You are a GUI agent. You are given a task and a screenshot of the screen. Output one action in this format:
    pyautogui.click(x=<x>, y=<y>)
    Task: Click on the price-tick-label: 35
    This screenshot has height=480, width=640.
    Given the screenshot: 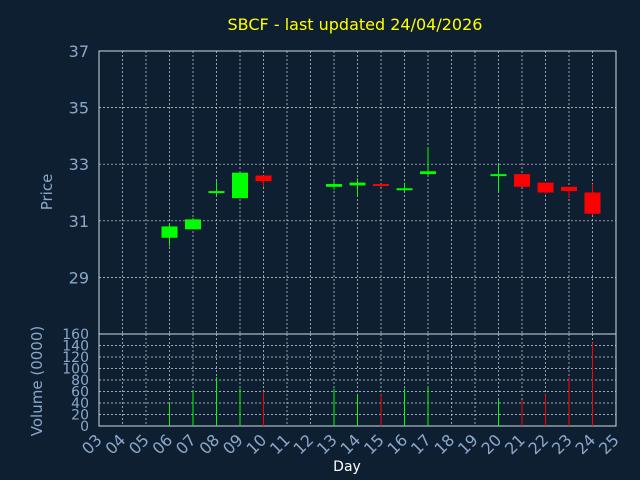 What is the action you would take?
    pyautogui.click(x=79, y=108)
    